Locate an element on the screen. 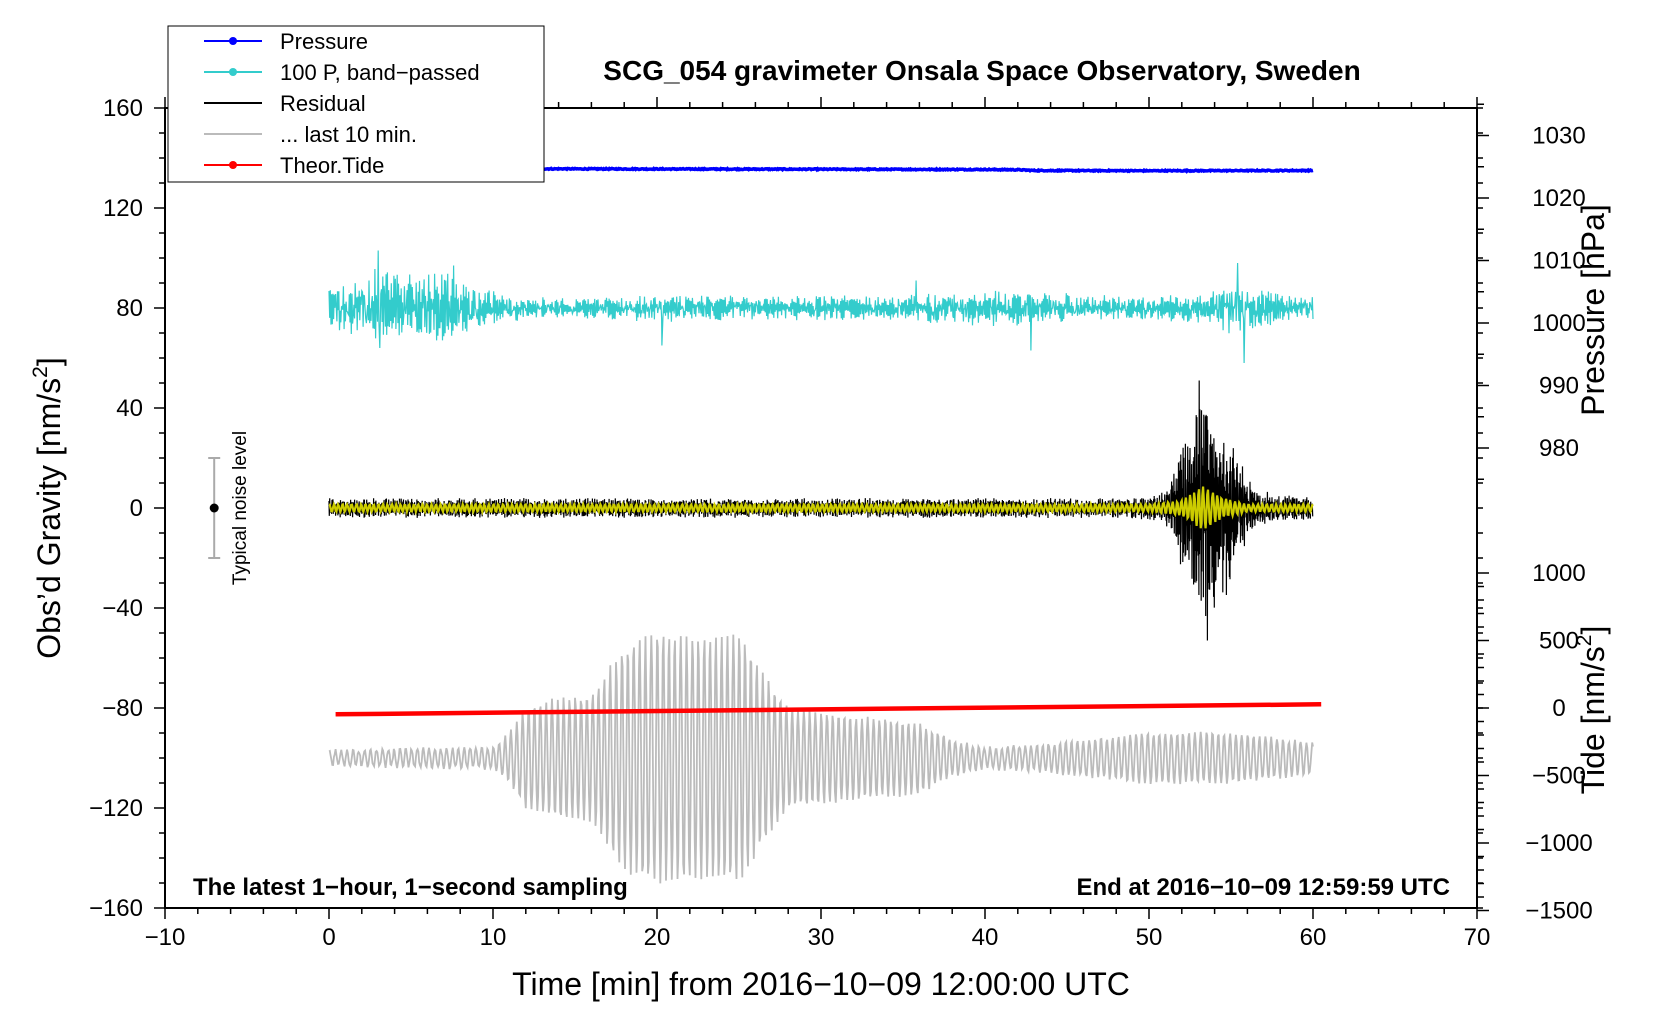 The image size is (1660, 1020). noise-bar-center-dot is located at coordinates (214, 508).